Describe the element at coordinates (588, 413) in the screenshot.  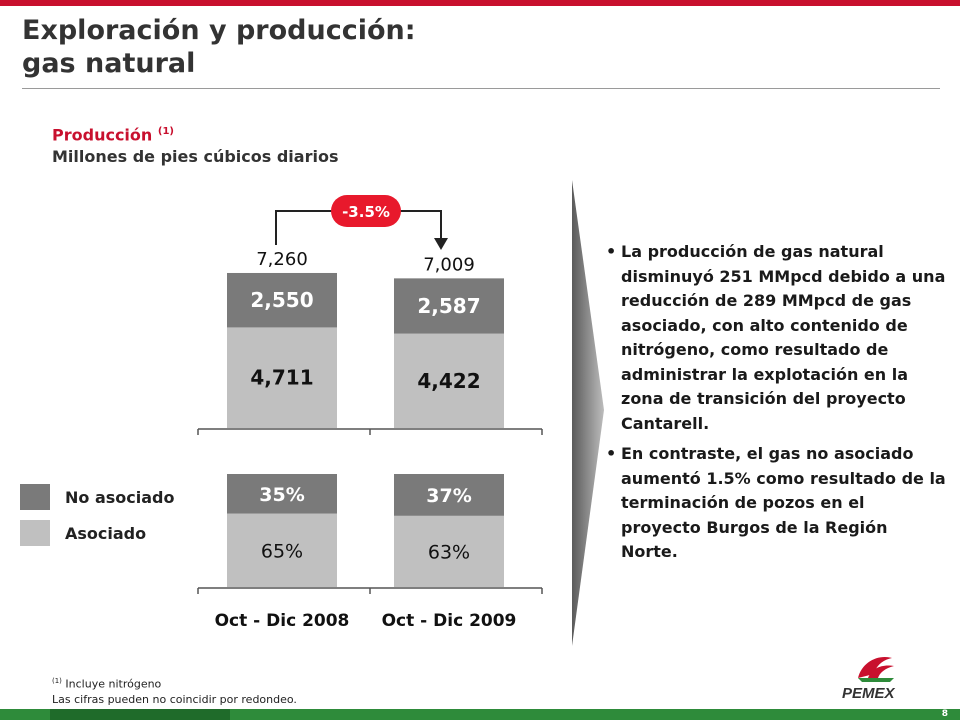
I see `section-arrow-divider` at that location.